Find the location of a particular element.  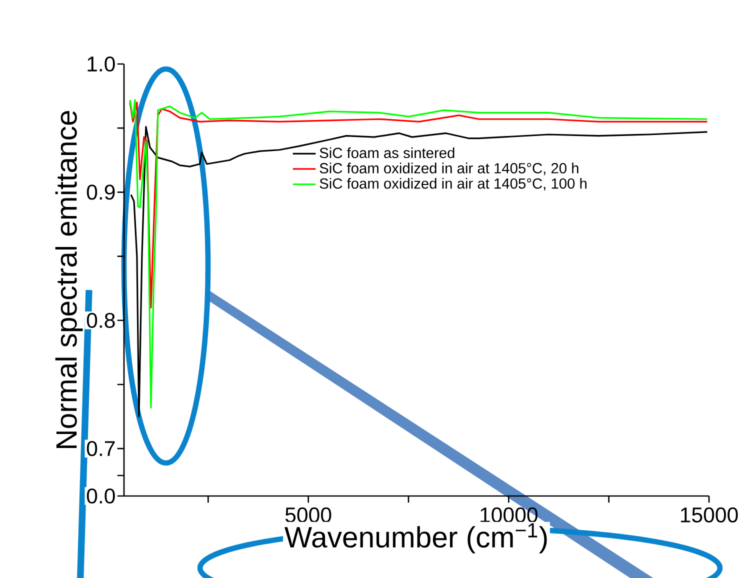

x-tick-label: 5000 is located at coordinates (308, 514).